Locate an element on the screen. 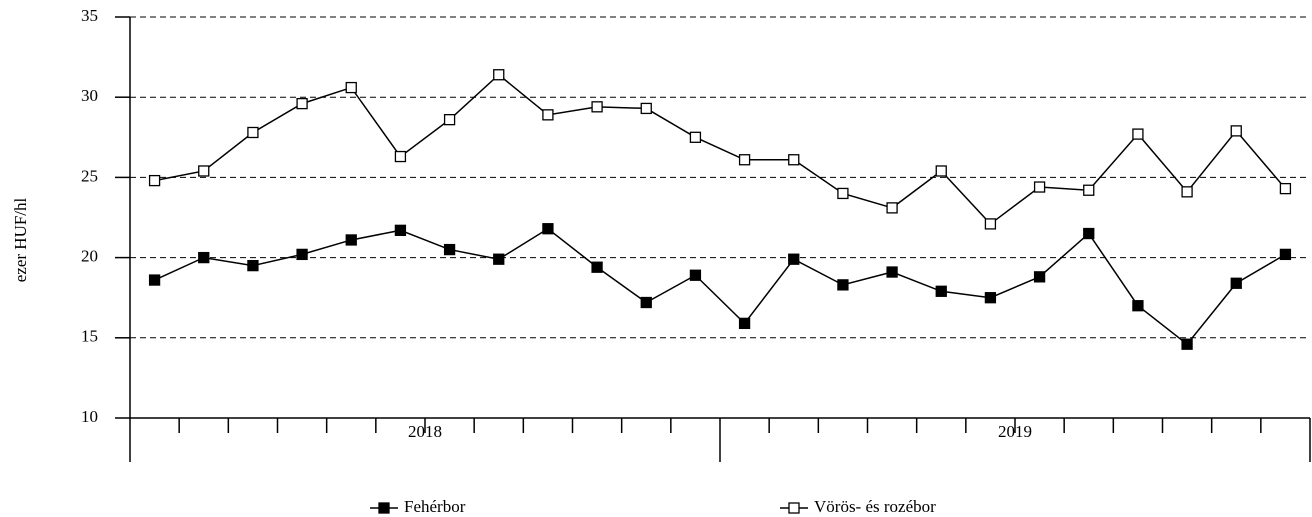  group-label: 2018 is located at coordinates (425, 431).